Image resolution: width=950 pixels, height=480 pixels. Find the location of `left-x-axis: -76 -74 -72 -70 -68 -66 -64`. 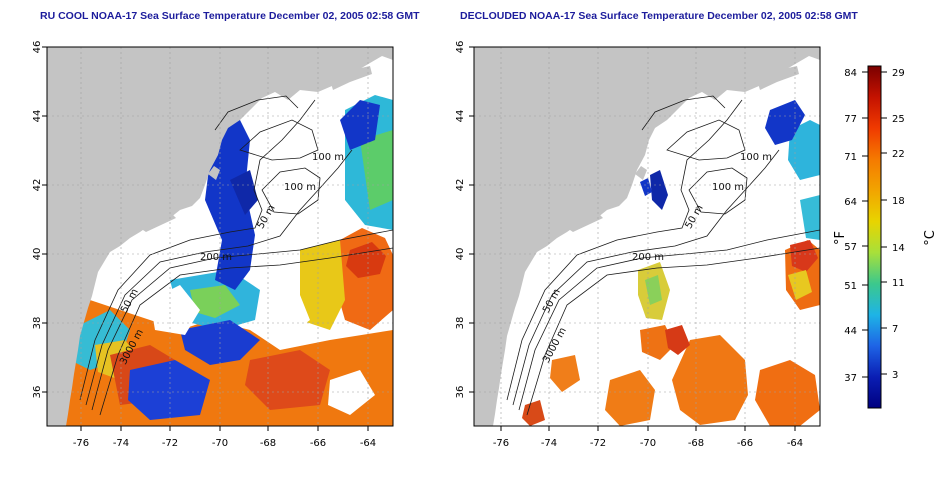

left-x-axis: -76 -74 -72 -70 -68 -66 -64 is located at coordinates (224, 437).